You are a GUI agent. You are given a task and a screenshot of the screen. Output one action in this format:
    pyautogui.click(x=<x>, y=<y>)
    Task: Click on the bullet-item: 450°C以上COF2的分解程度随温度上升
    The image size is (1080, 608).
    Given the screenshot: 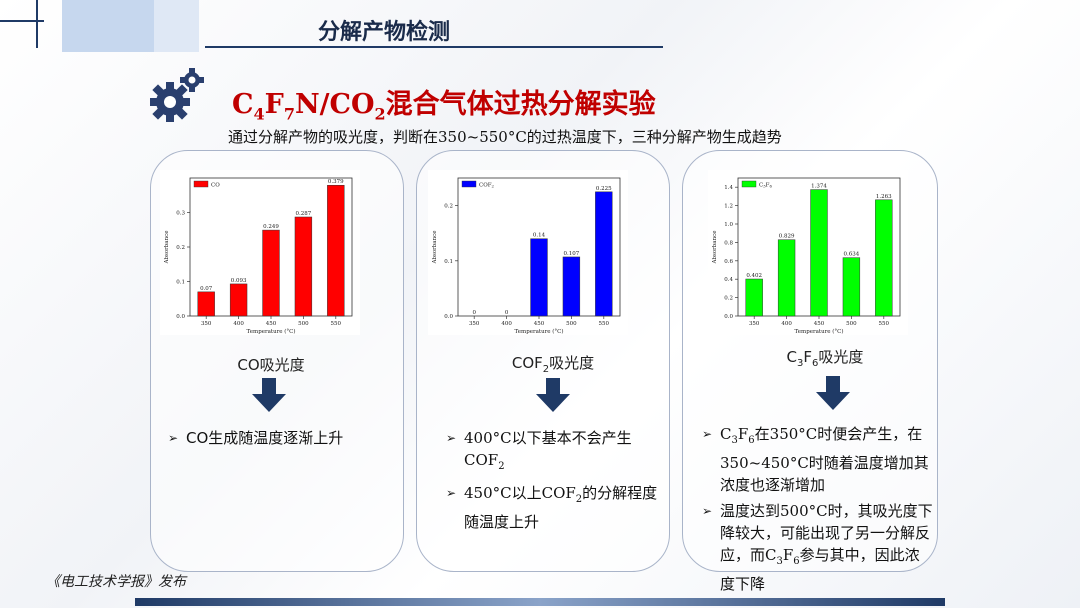 What is the action you would take?
    pyautogui.click(x=555, y=507)
    